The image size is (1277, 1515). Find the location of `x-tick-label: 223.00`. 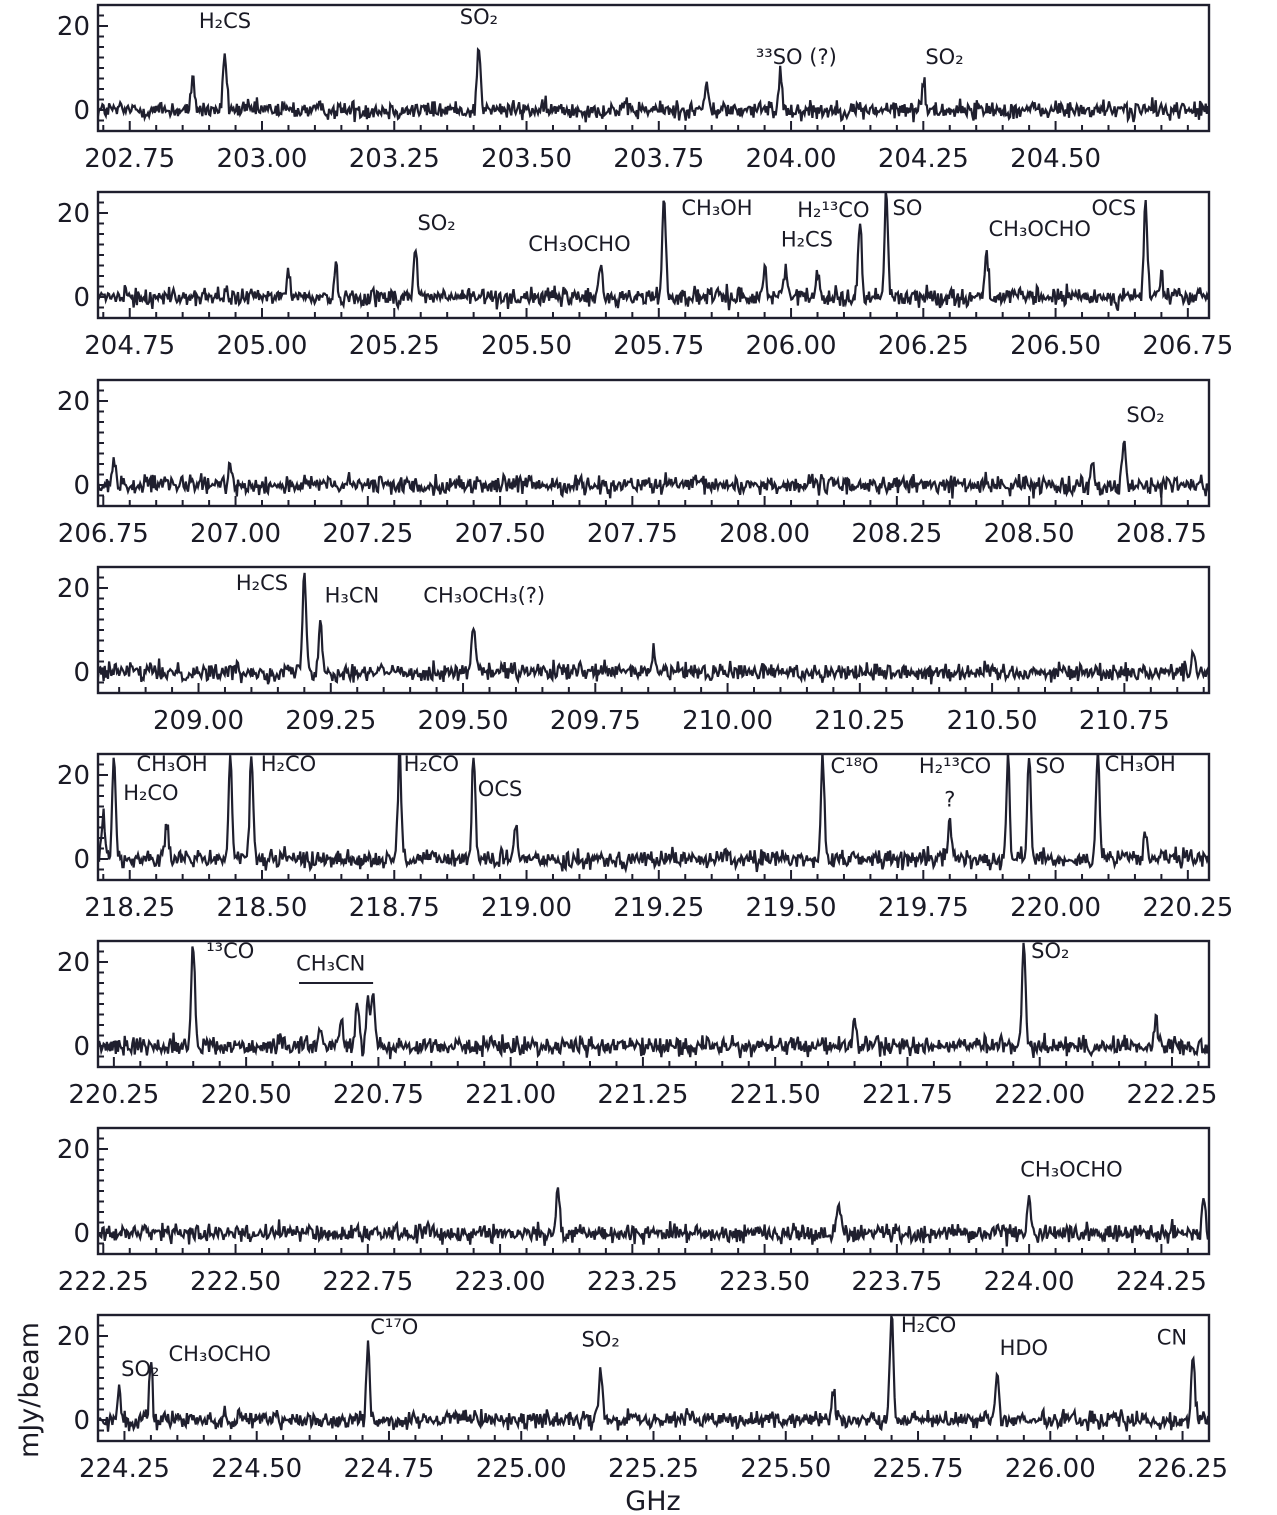

x-tick-label: 223.00 is located at coordinates (500, 1282).